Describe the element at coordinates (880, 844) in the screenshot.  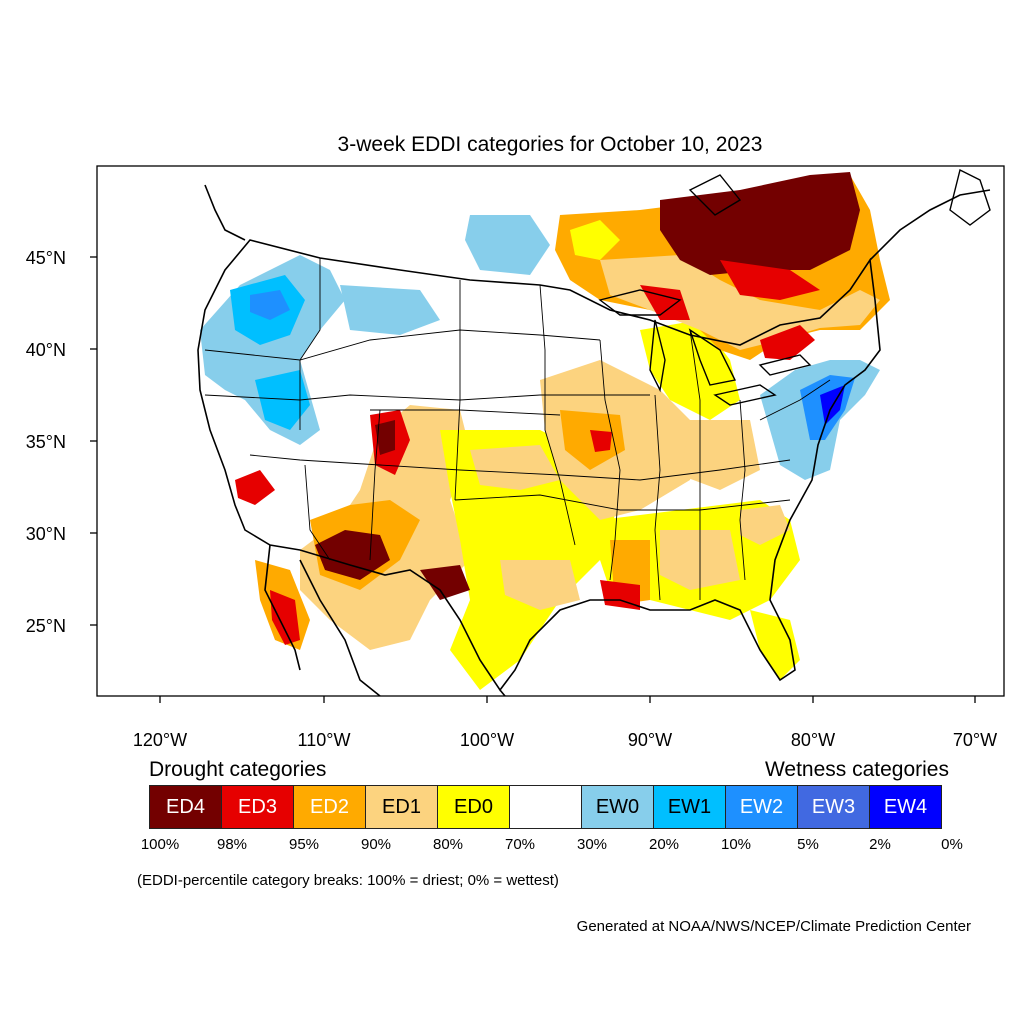
I see `legend-break-label: 2%` at that location.